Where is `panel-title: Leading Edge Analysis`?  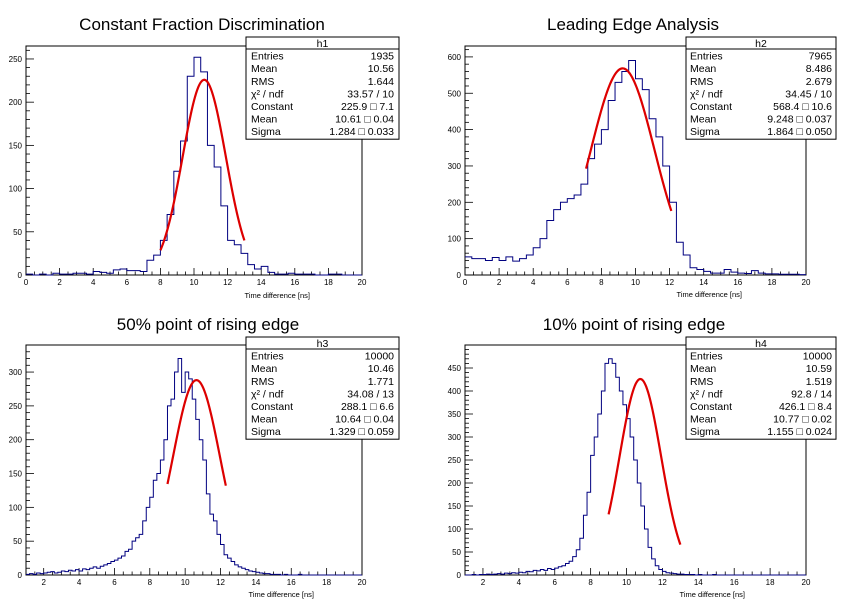 panel-title: Leading Edge Analysis is located at coordinates (633, 24).